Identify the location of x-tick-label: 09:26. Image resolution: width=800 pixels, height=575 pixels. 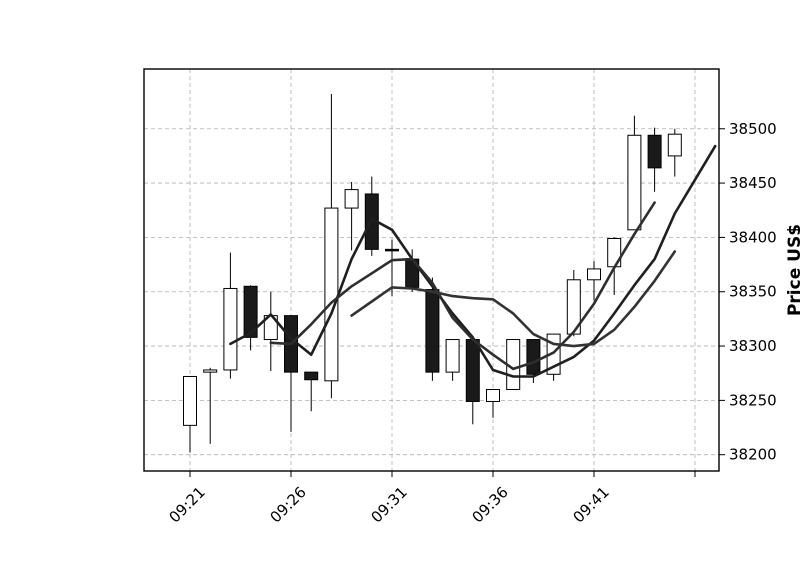
(288, 504).